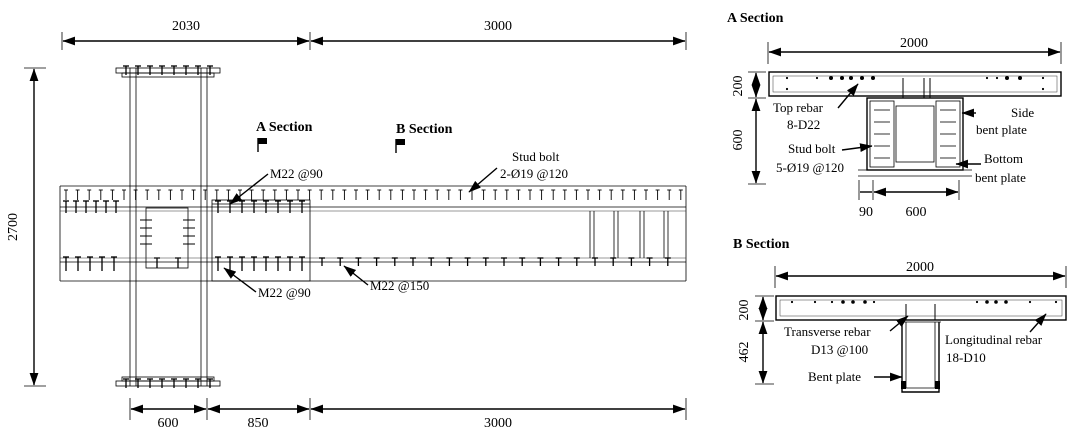  Describe the element at coordinates (810, 167) in the screenshot. I see `stud-bolt-a-label-2: 5-Ø19 @120` at that location.